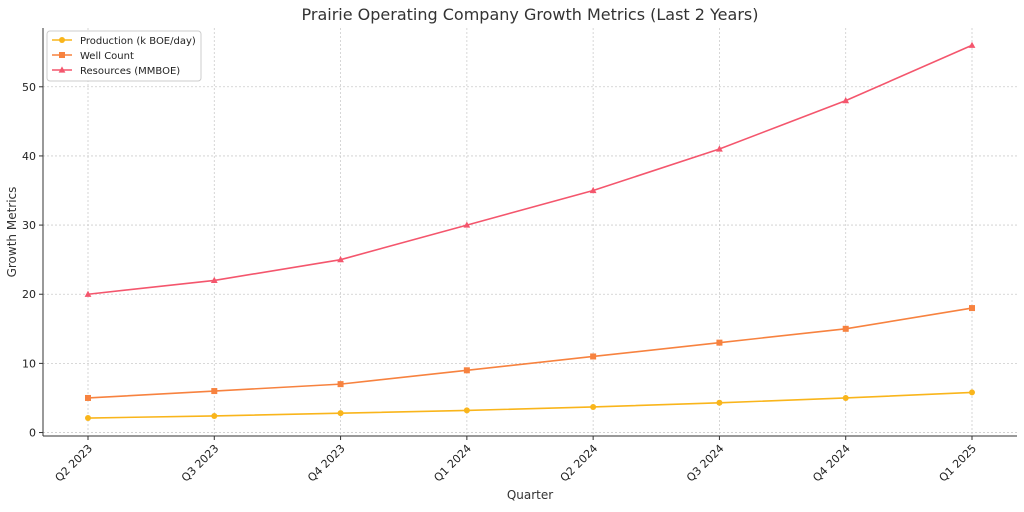 This screenshot has height=512, width=1024. Describe the element at coordinates (705, 463) in the screenshot. I see `x-tick-label: Q3 2024` at that location.